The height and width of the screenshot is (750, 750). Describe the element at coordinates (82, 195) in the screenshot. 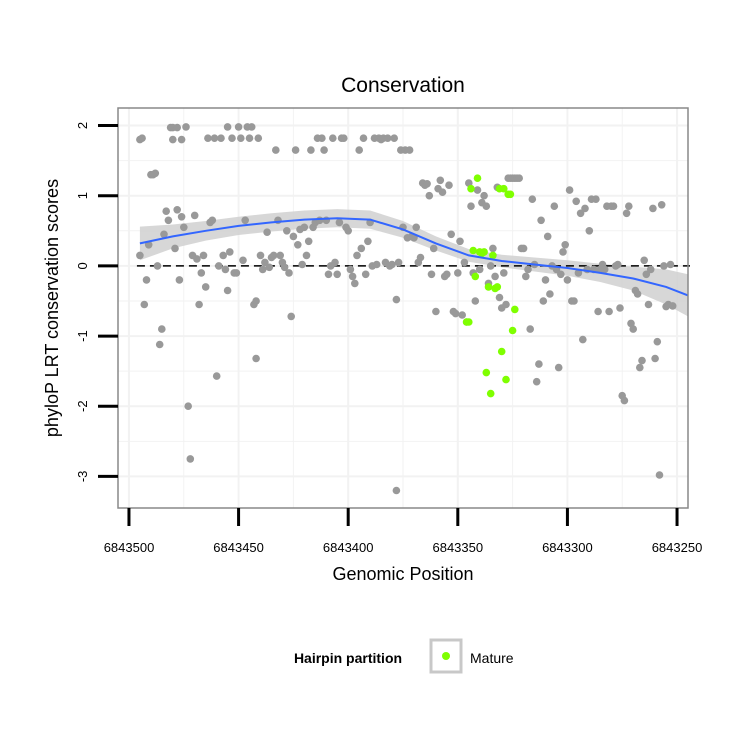

I see `y-tick-label: 1` at that location.